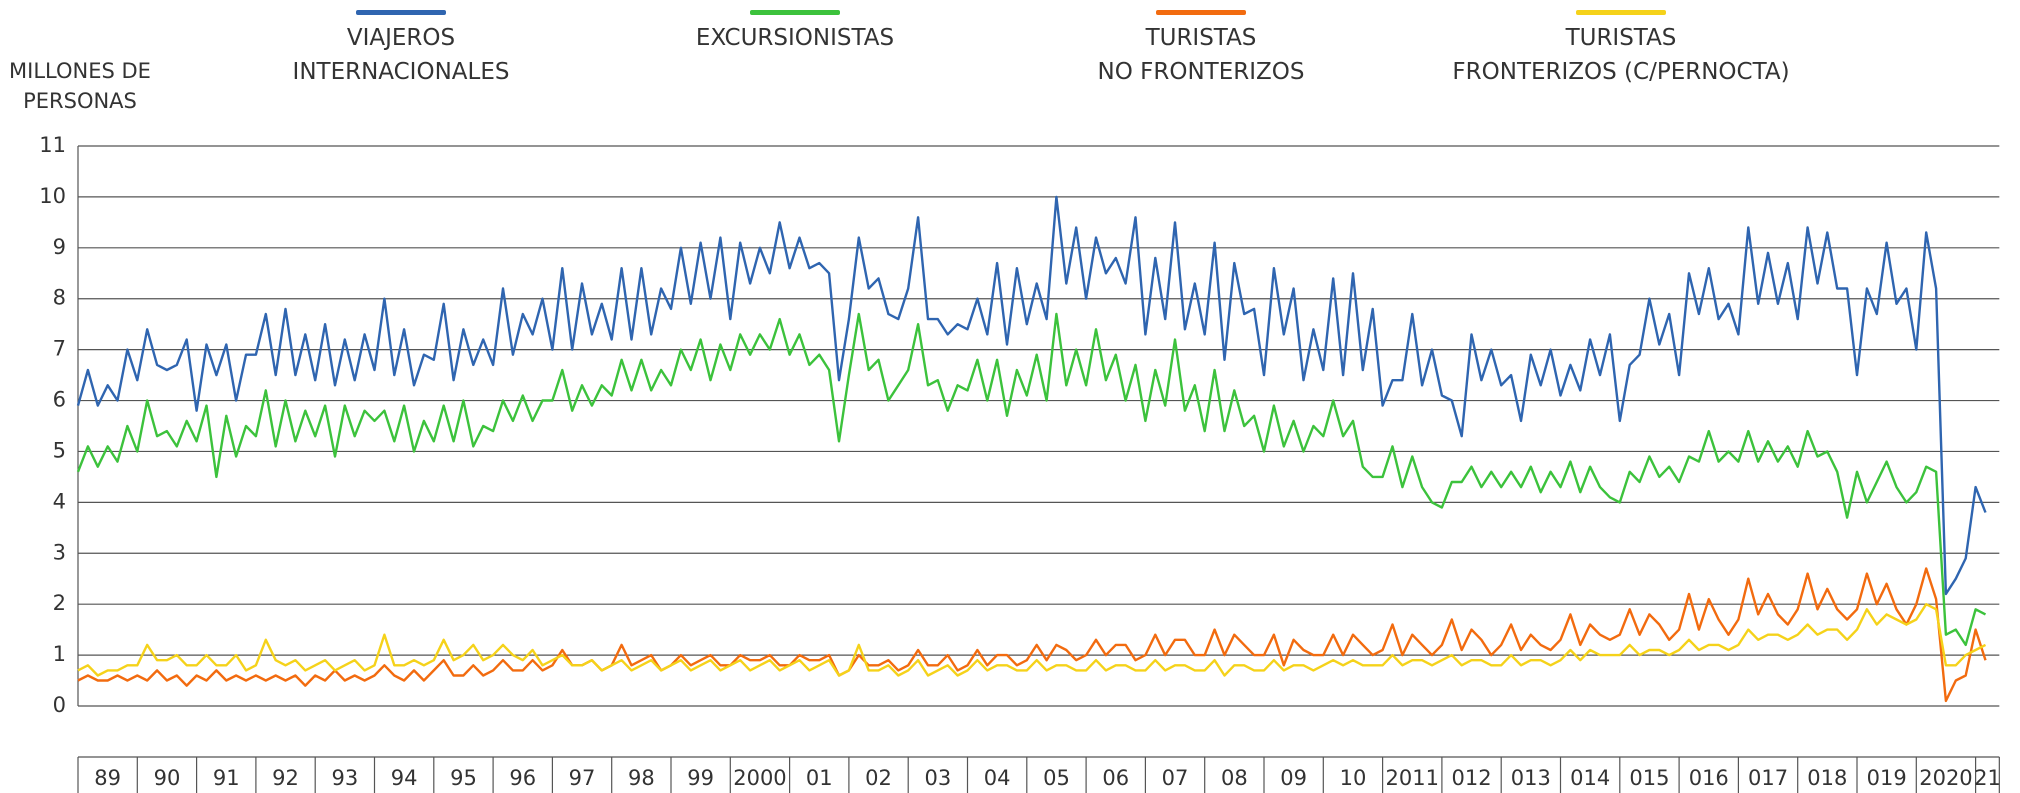  What do you see at coordinates (1412, 778) in the screenshot?
I see `x-tick-label: 2011` at bounding box center [1412, 778].